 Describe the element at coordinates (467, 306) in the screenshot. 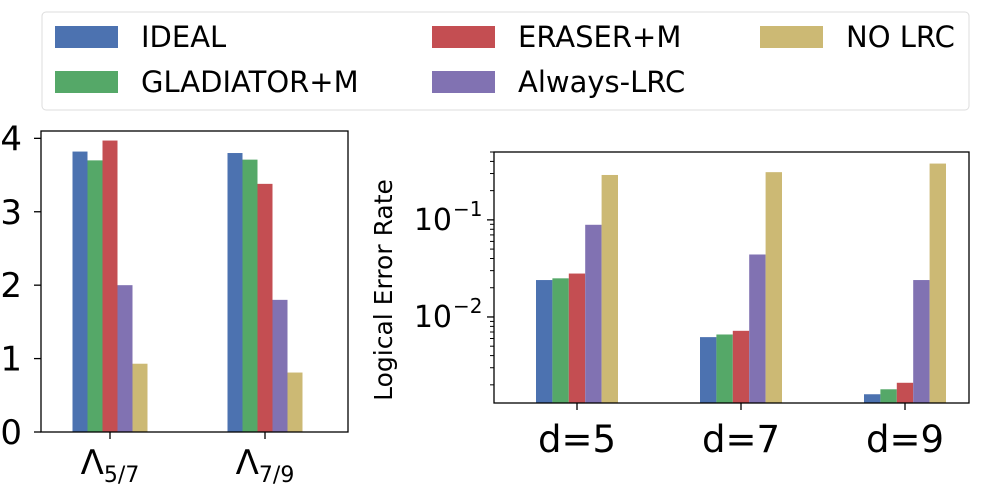

I see `y-tick-exponent: −2` at that location.